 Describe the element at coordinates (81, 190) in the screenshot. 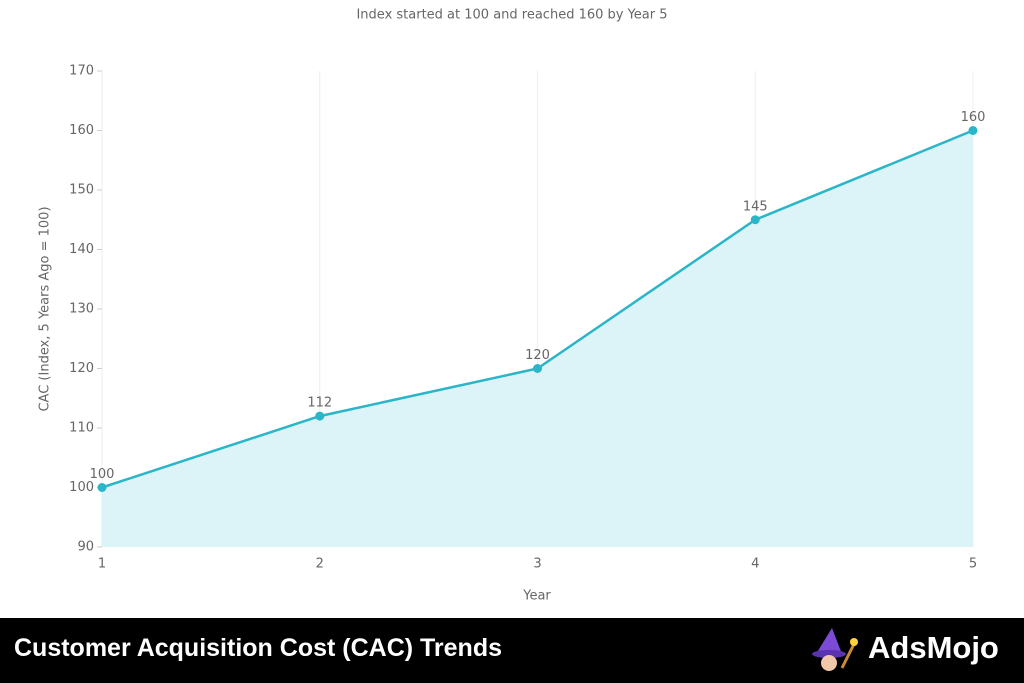

I see `y-tick-label: 150` at that location.